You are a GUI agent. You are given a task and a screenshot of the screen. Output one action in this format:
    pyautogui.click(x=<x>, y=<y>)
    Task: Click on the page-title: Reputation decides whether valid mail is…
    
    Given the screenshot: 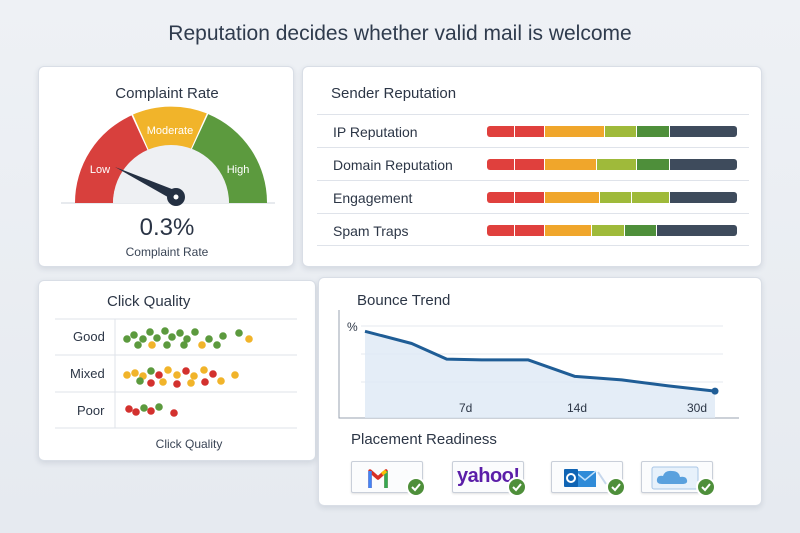 What is the action you would take?
    pyautogui.click(x=400, y=33)
    